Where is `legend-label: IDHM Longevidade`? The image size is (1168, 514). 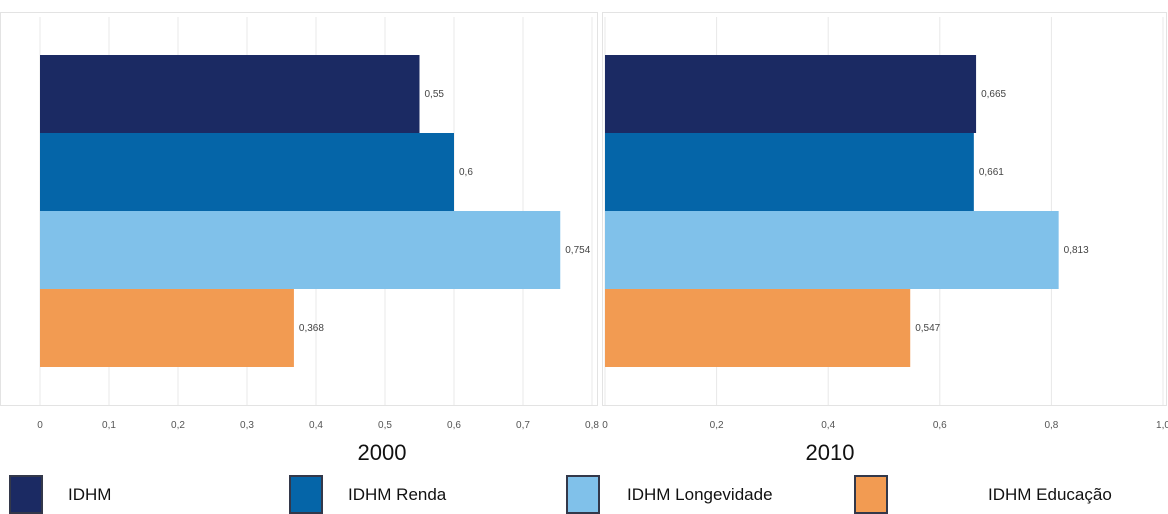
legend-label: IDHM Longevidade is located at coordinates (700, 494).